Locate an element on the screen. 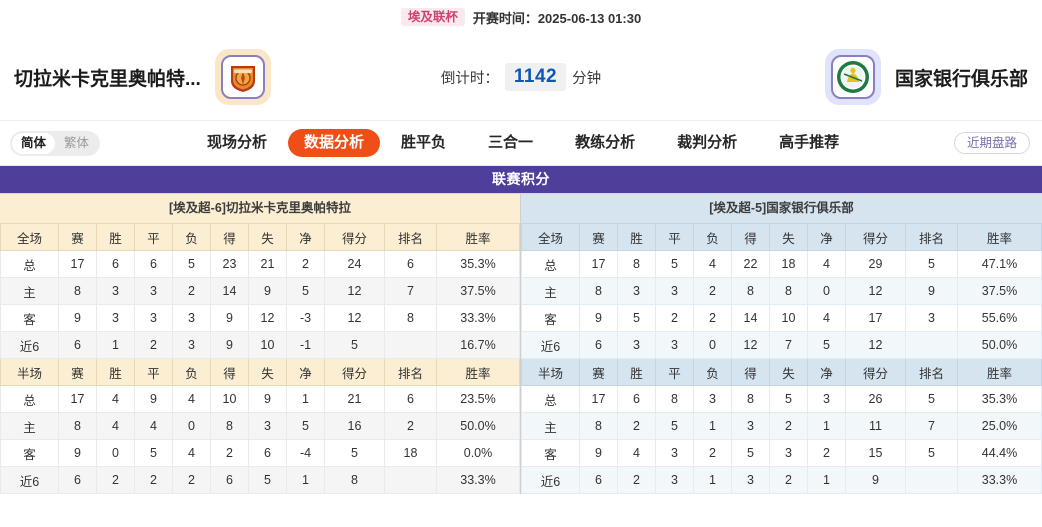 This screenshot has width=1042, height=527. home-team-logo-frame is located at coordinates (242, 77).